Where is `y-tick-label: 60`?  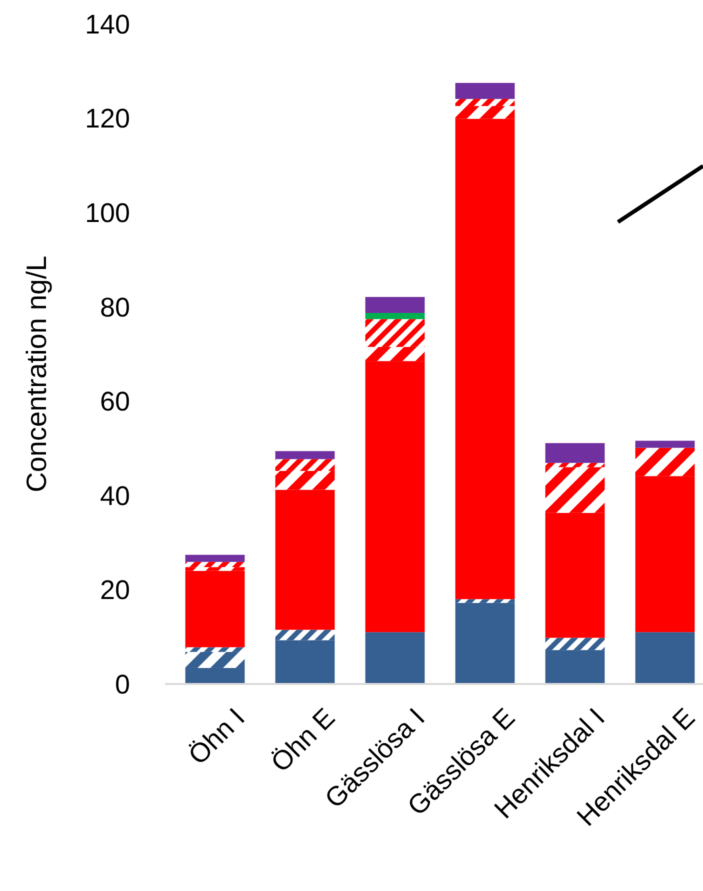 y-tick-label: 60 is located at coordinates (115, 401).